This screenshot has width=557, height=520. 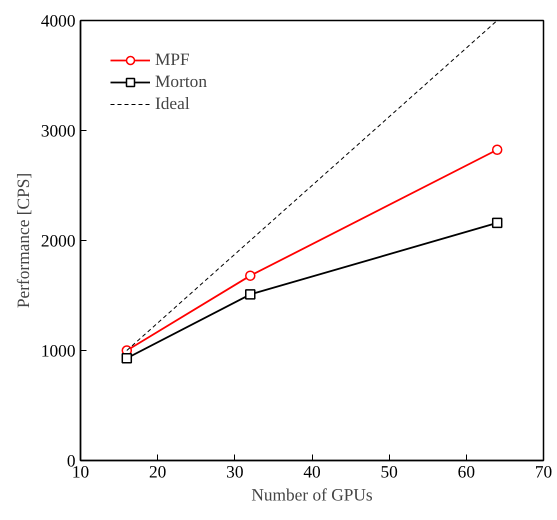 What do you see at coordinates (312, 495) in the screenshot?
I see `x-axis-title: Number of GPUs` at bounding box center [312, 495].